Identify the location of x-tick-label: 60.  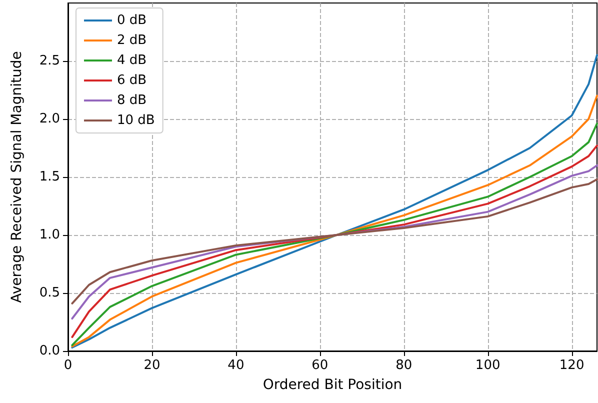
(320, 365).